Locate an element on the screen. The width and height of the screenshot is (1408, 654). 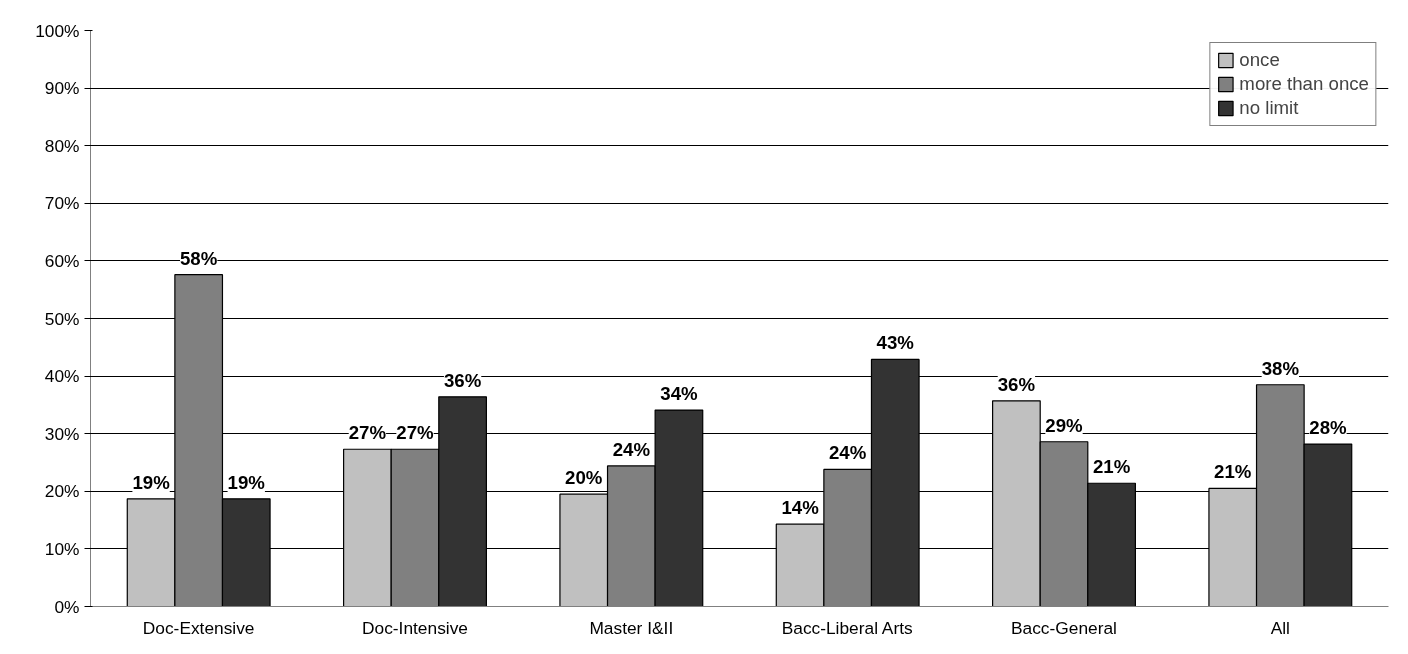
data-label: 20% is located at coordinates (584, 478).